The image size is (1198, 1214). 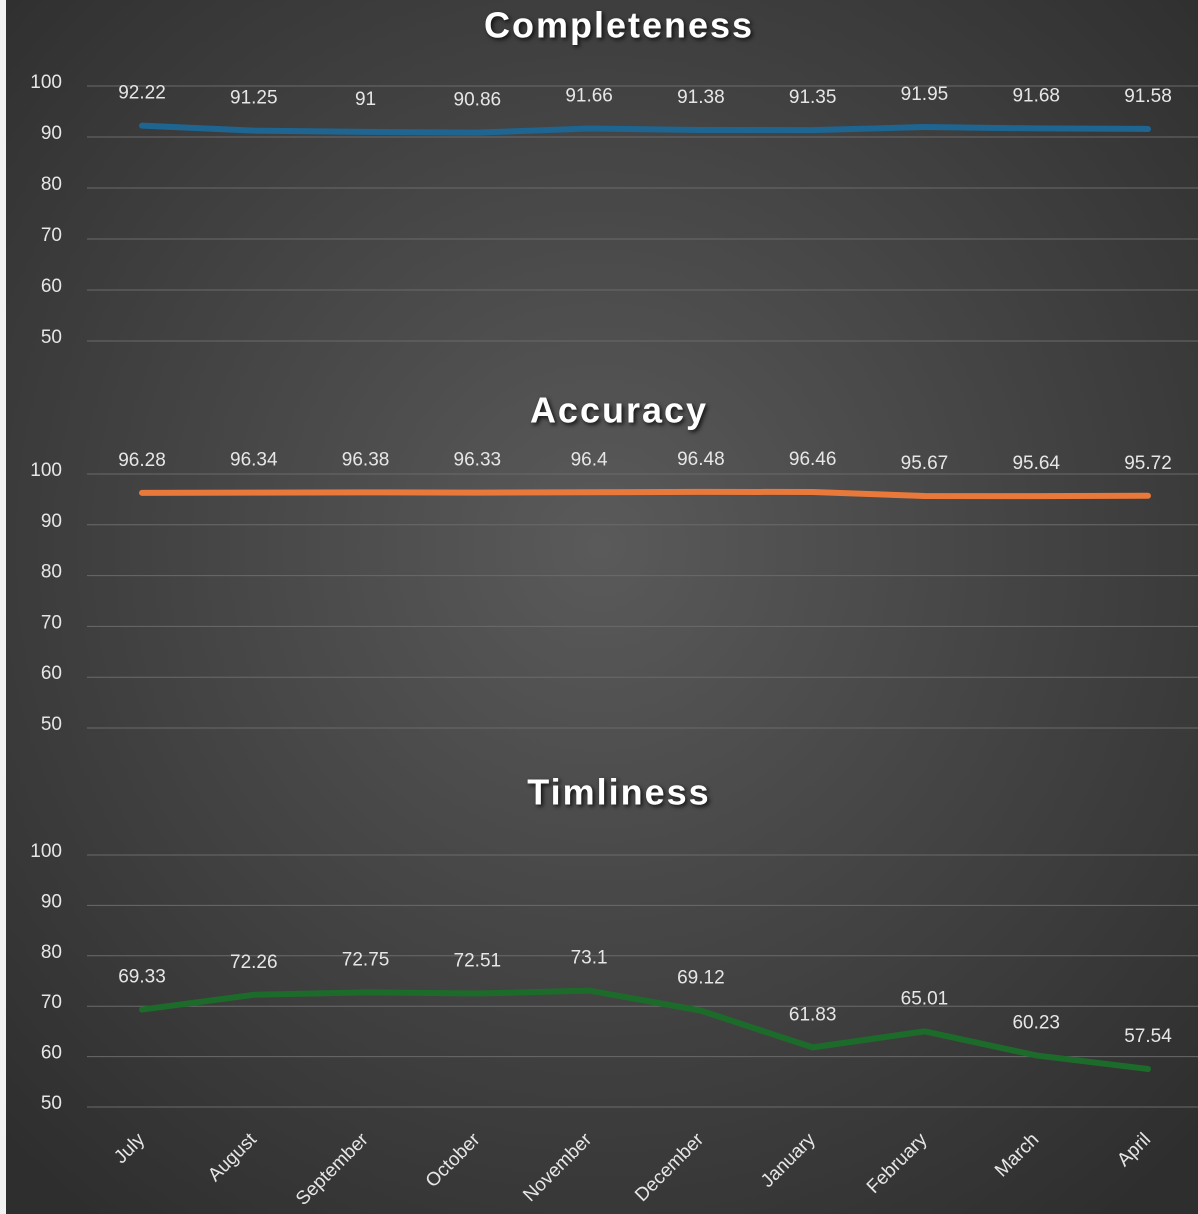 What do you see at coordinates (925, 463) in the screenshot?
I see `data-label: 95.67` at bounding box center [925, 463].